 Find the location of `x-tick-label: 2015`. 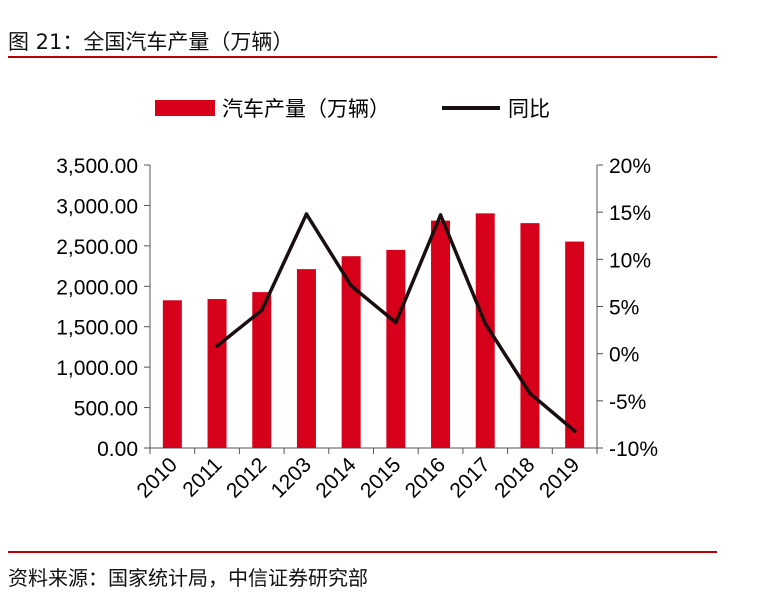

x-tick-label: 2015 is located at coordinates (380, 477).